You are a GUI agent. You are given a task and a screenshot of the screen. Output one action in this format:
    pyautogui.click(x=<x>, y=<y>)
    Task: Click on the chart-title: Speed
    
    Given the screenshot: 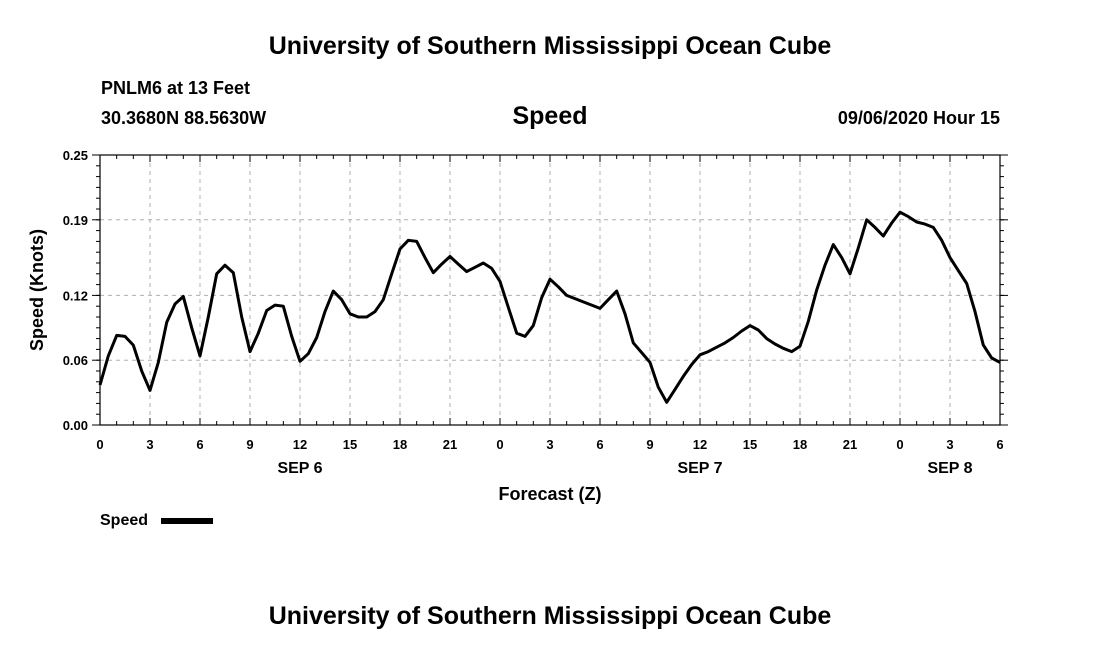 What is the action you would take?
    pyautogui.click(x=549, y=116)
    